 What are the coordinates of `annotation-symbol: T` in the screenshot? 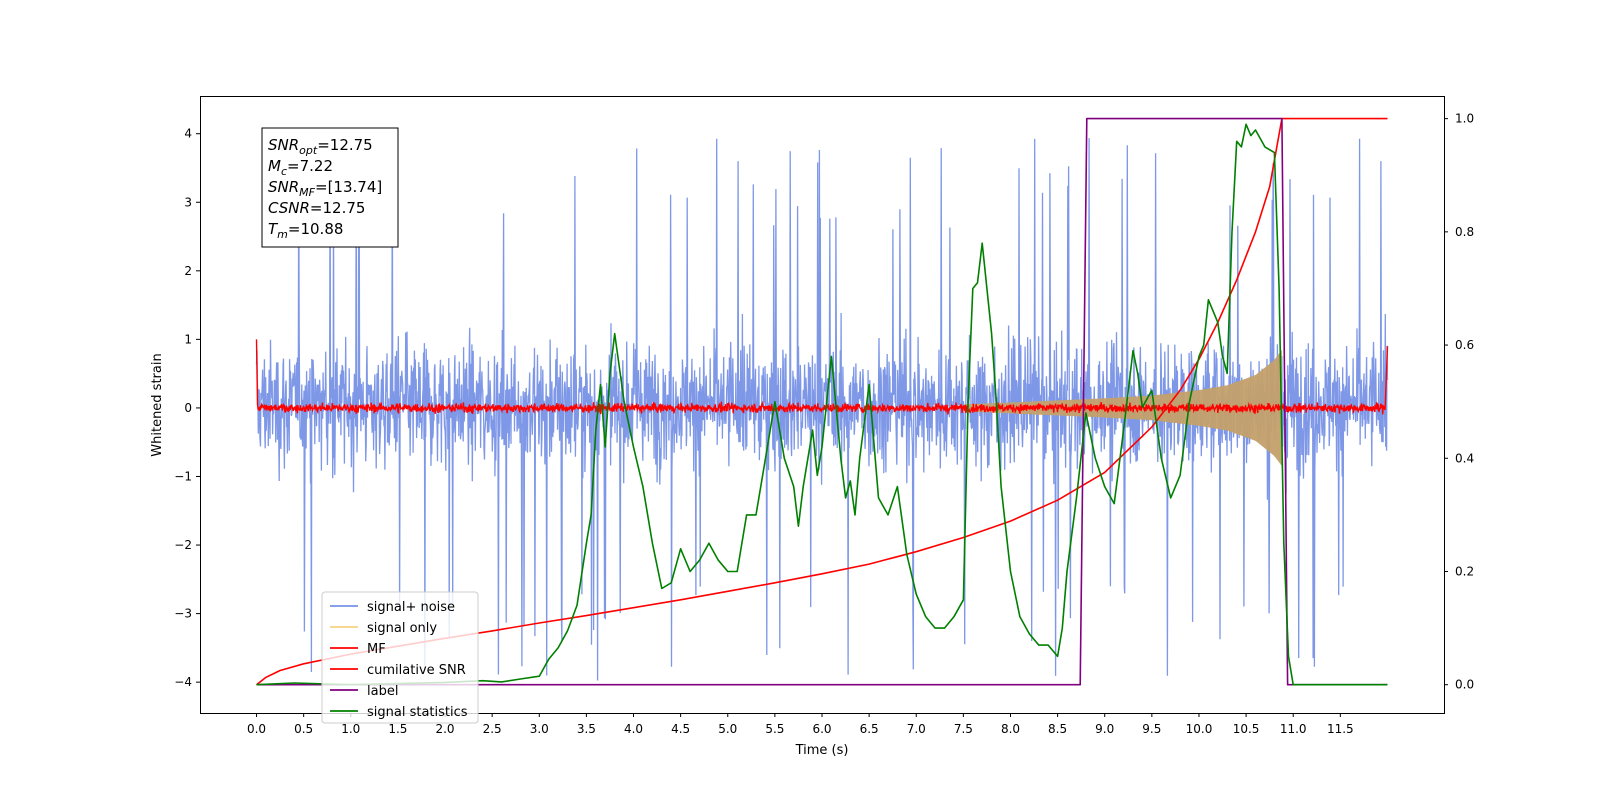 It's located at (273, 229).